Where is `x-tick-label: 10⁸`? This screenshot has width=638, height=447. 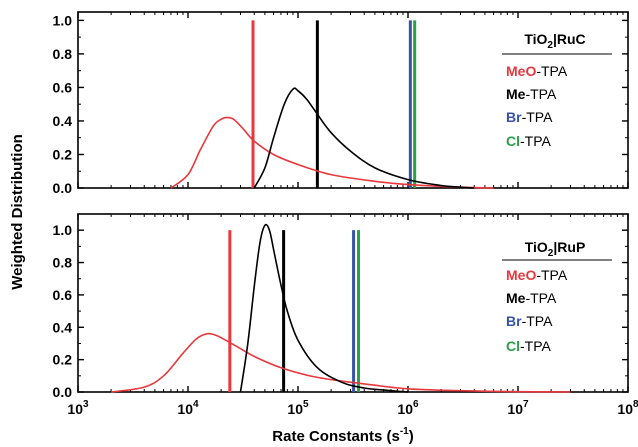
x-tick-label: 10⁸ is located at coordinates (627, 408).